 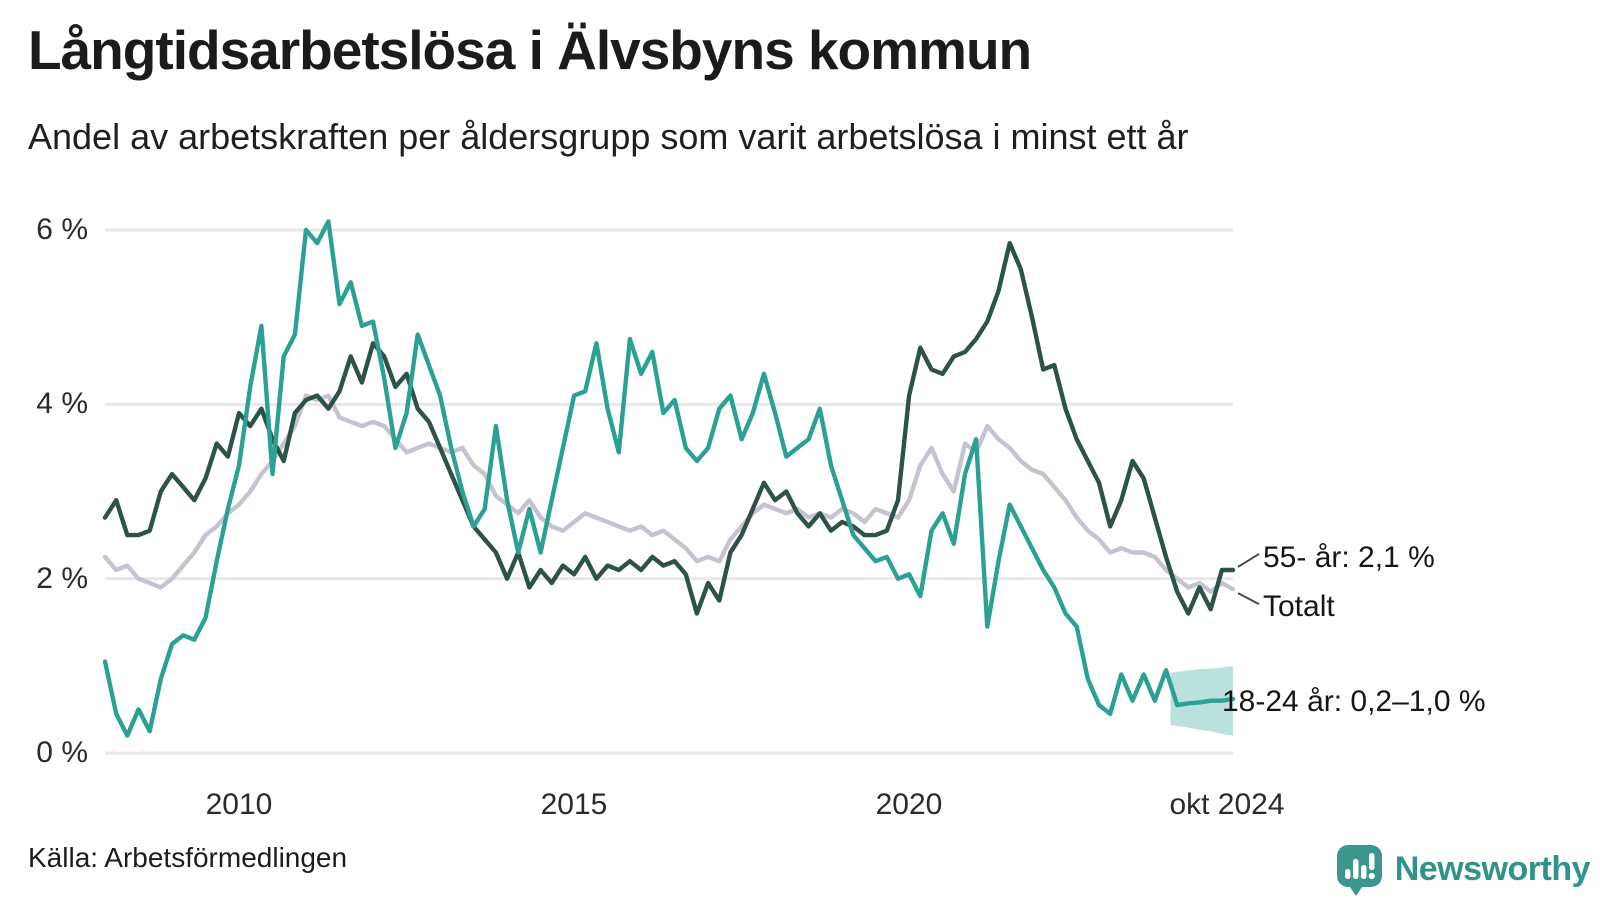 What do you see at coordinates (1227, 804) in the screenshot?
I see `x-tick-okt-2024: okt 2024` at bounding box center [1227, 804].